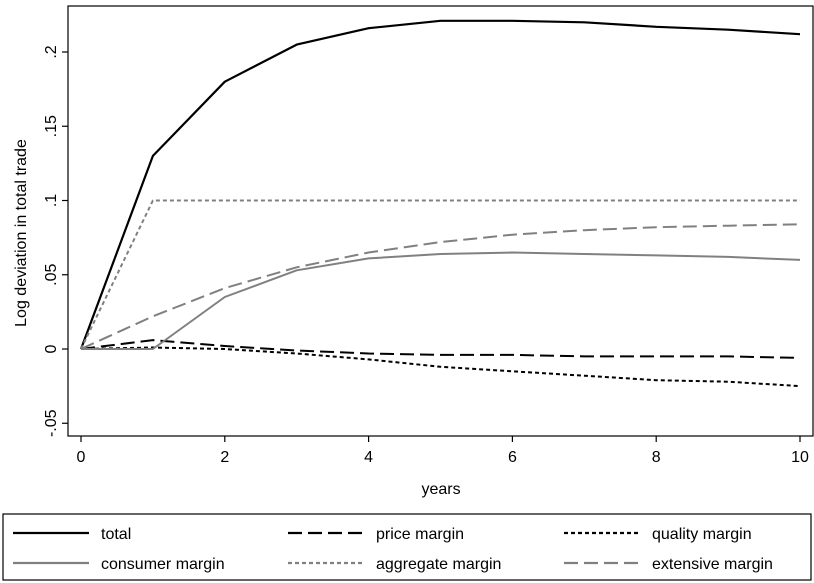 The height and width of the screenshot is (583, 814). I want to click on legend-label: consumer margin, so click(163, 564).